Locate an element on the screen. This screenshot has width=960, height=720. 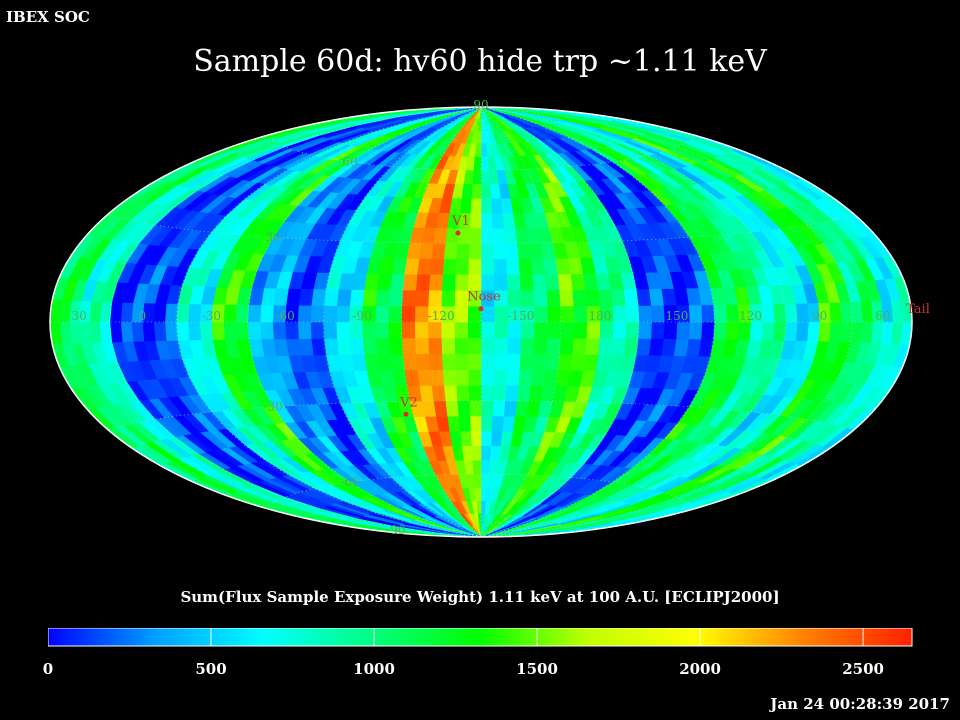
lat-label: 60 is located at coordinates (349, 162).